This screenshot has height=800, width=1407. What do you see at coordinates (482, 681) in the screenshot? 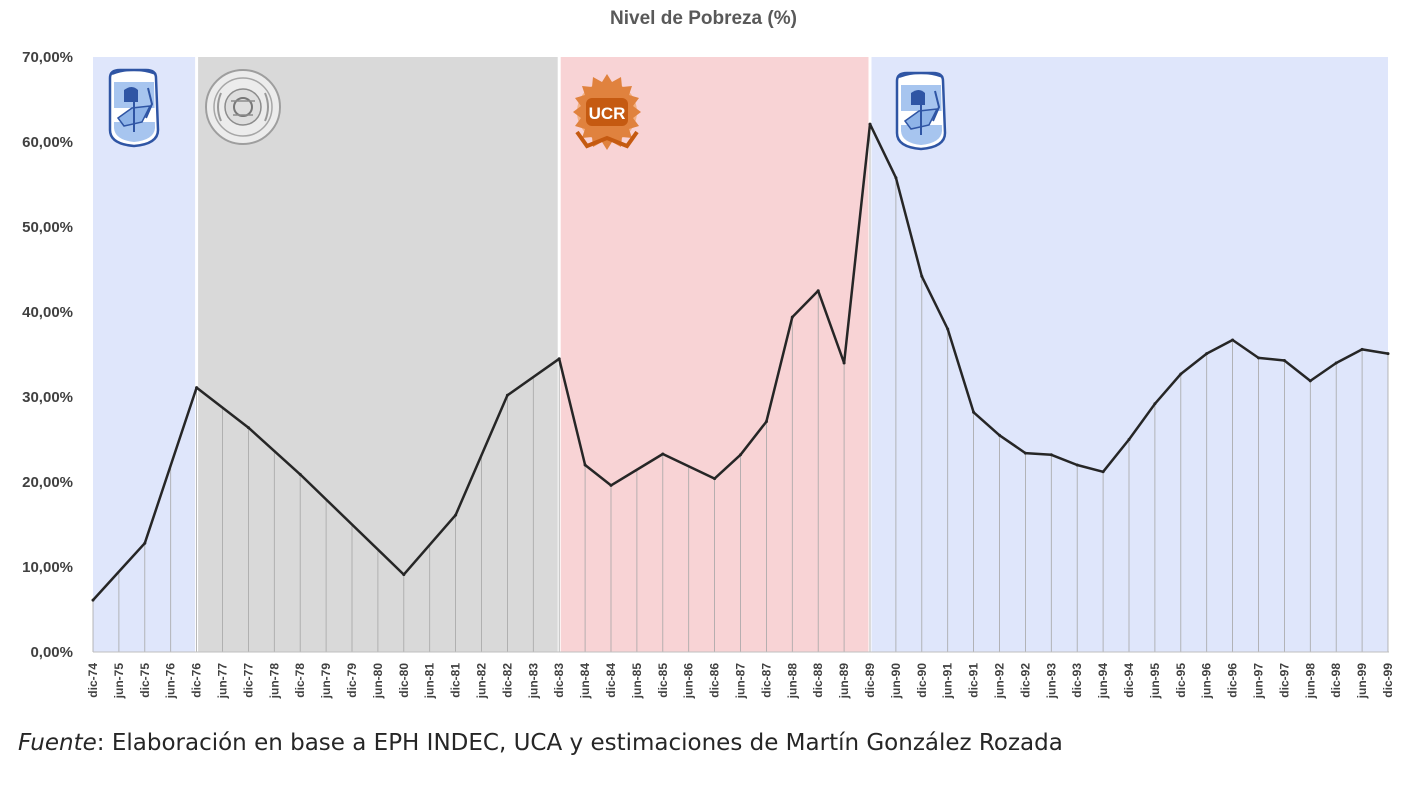
I see `x-tick-label: jun-82` at bounding box center [482, 681].